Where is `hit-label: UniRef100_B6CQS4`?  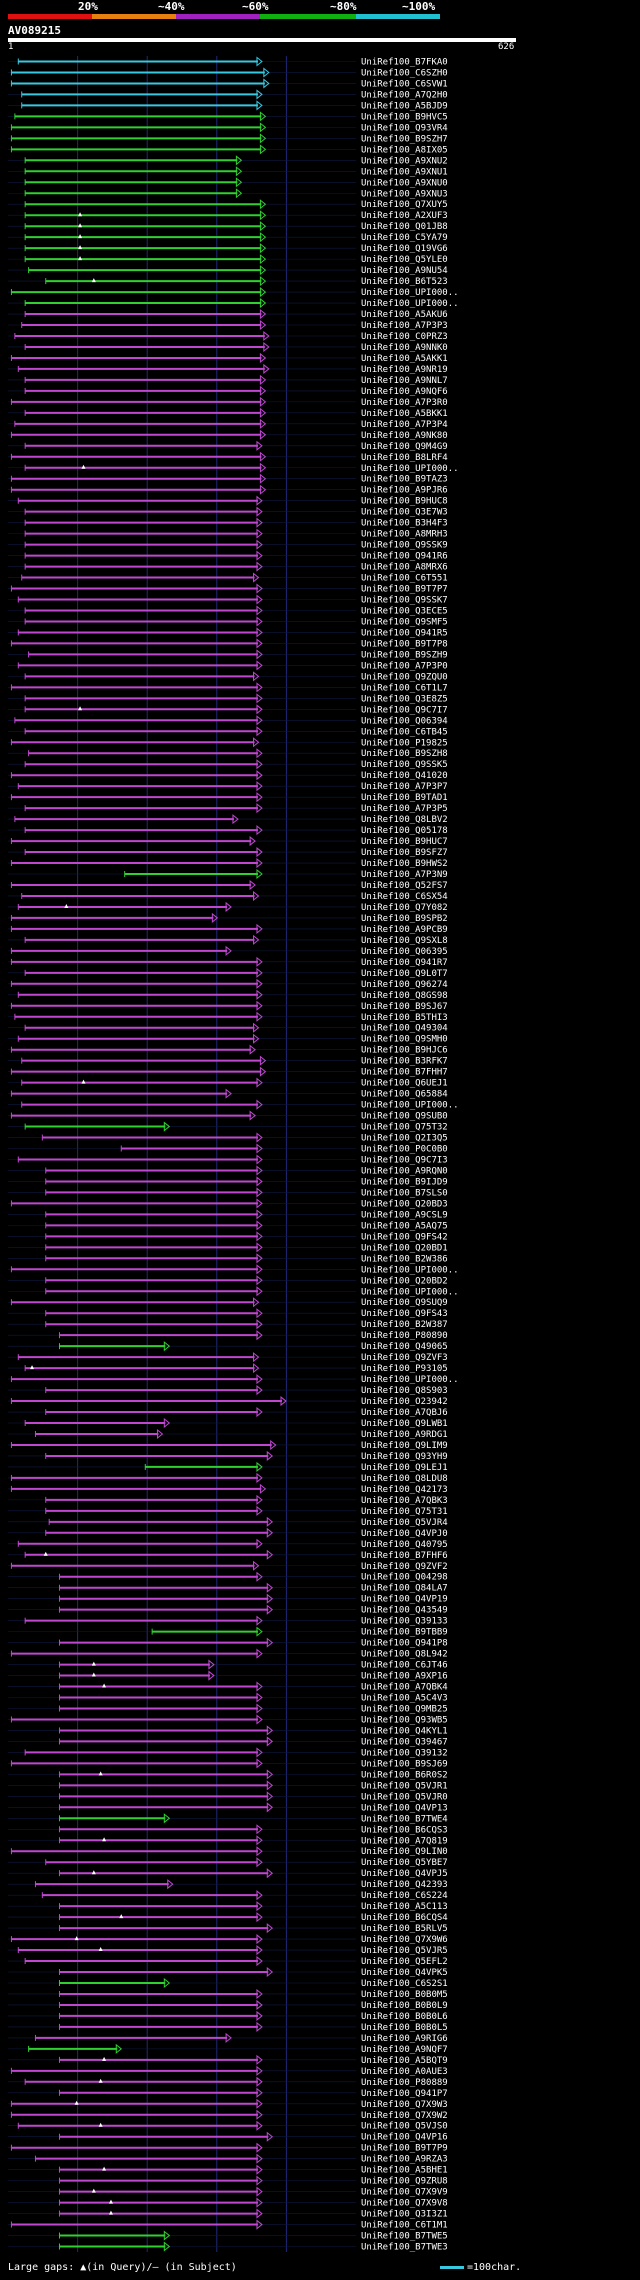 hit-label: UniRef100_B6CQS4 is located at coordinates (404, 1918).